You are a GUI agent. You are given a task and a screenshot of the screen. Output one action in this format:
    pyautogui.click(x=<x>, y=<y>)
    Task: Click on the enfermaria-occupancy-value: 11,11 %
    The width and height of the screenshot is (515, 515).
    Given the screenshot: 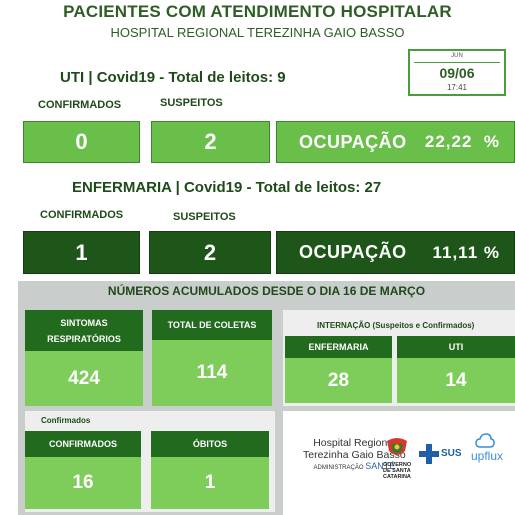 What is the action you would take?
    pyautogui.click(x=466, y=252)
    